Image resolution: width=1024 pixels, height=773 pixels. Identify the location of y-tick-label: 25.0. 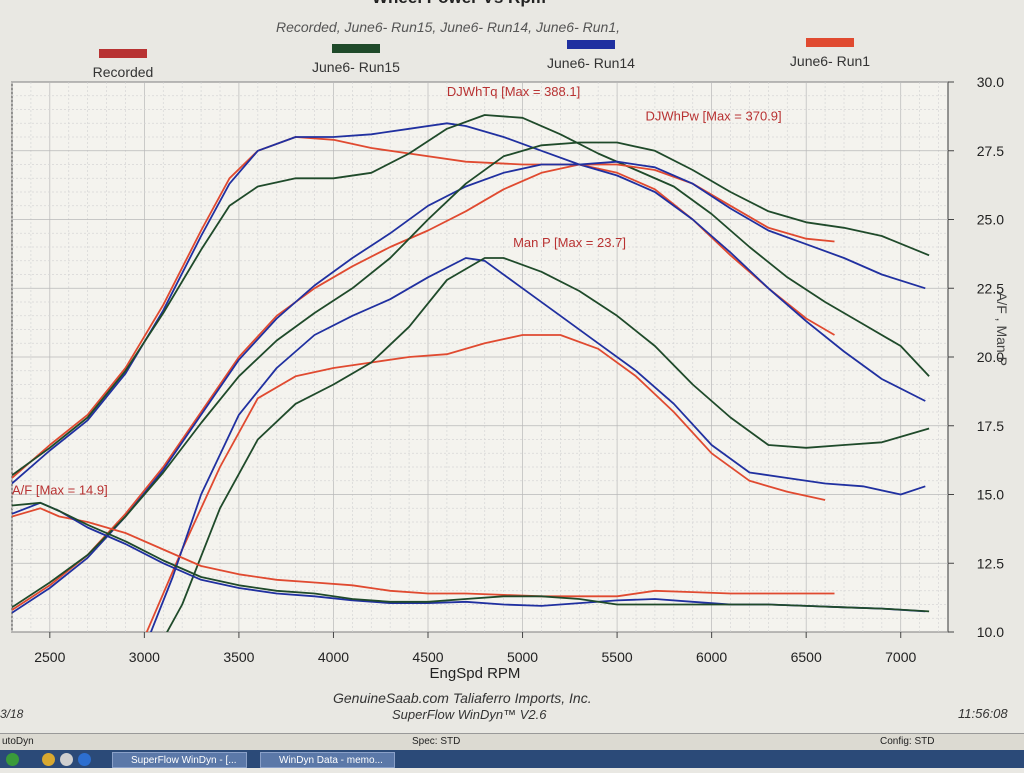
(990, 220).